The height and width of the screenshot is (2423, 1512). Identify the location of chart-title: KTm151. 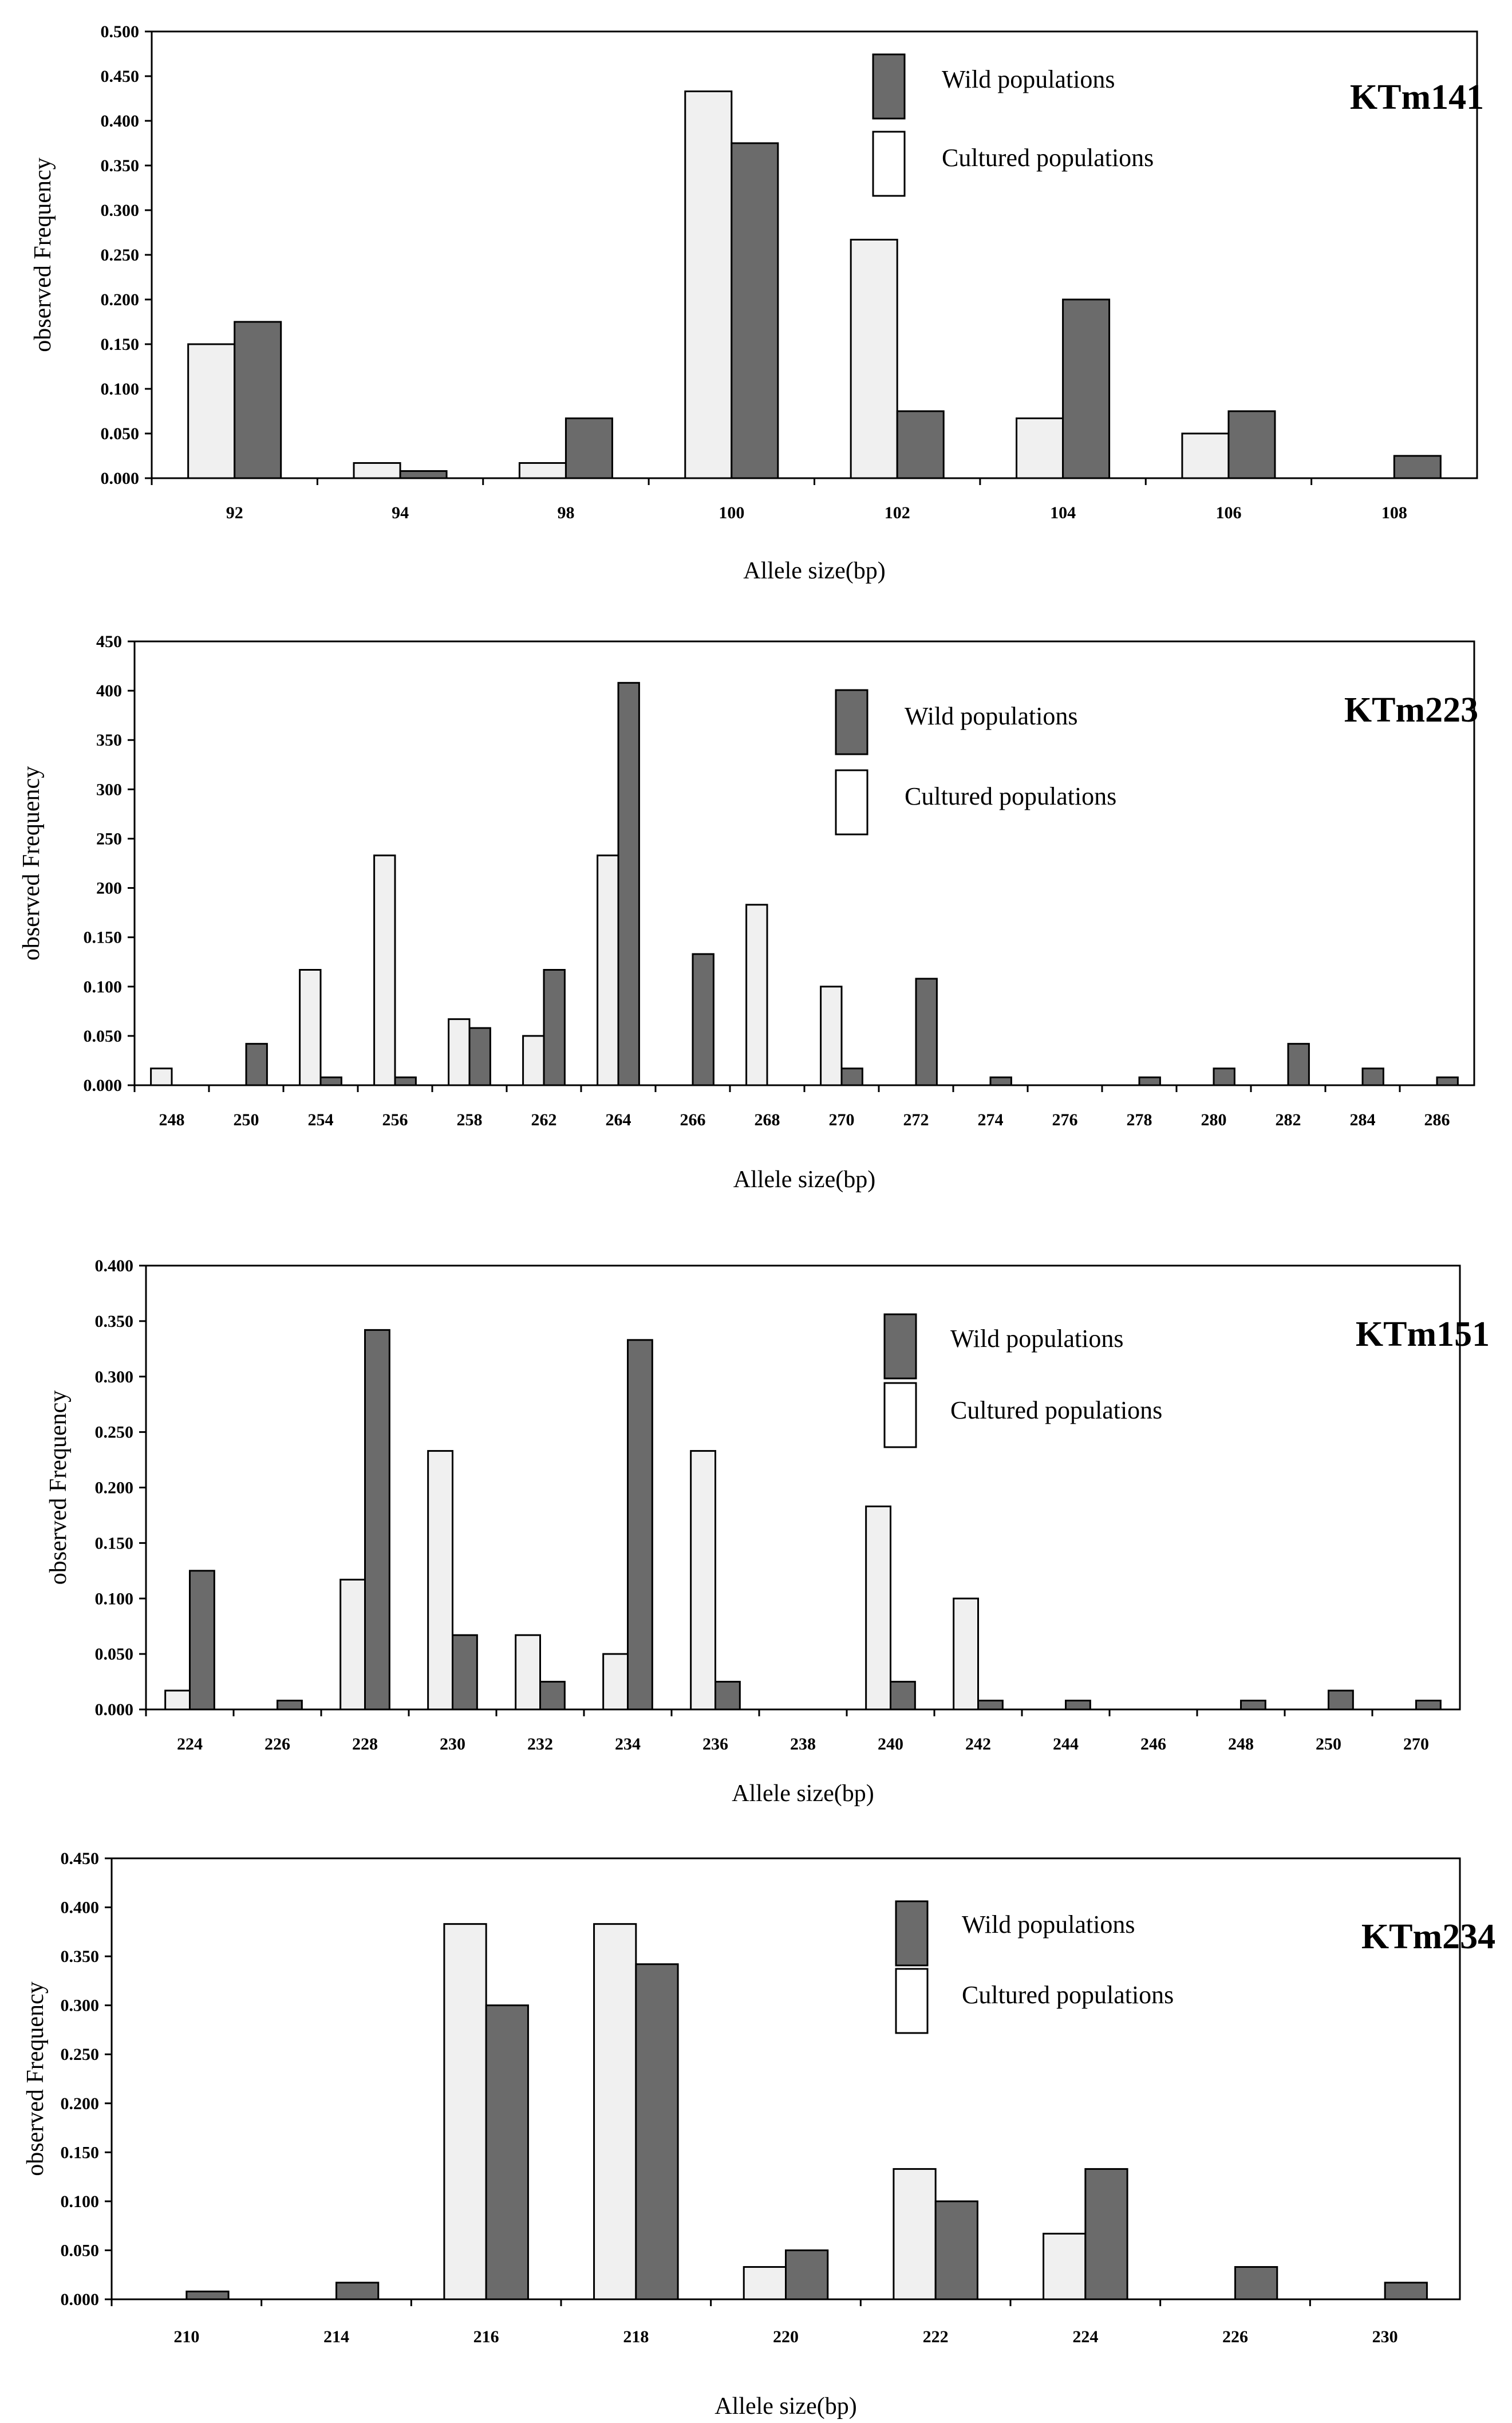
(1423, 1334).